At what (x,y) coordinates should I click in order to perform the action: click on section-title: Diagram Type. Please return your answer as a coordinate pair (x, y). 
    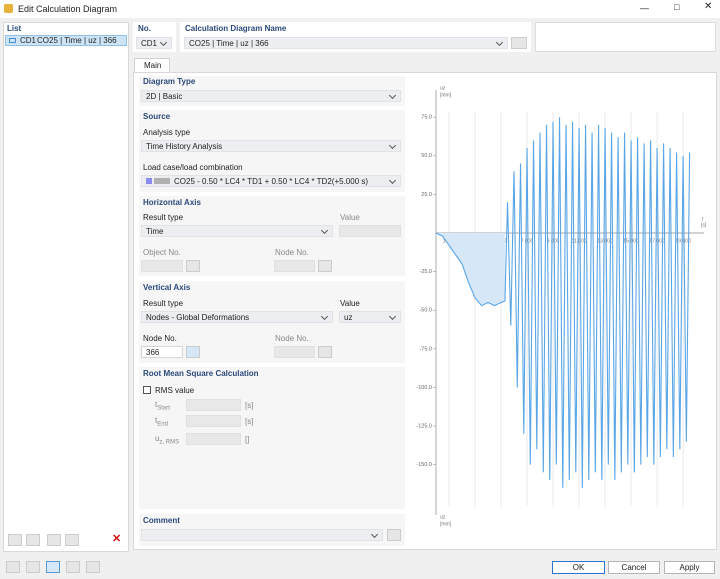
    Looking at the image, I should click on (169, 81).